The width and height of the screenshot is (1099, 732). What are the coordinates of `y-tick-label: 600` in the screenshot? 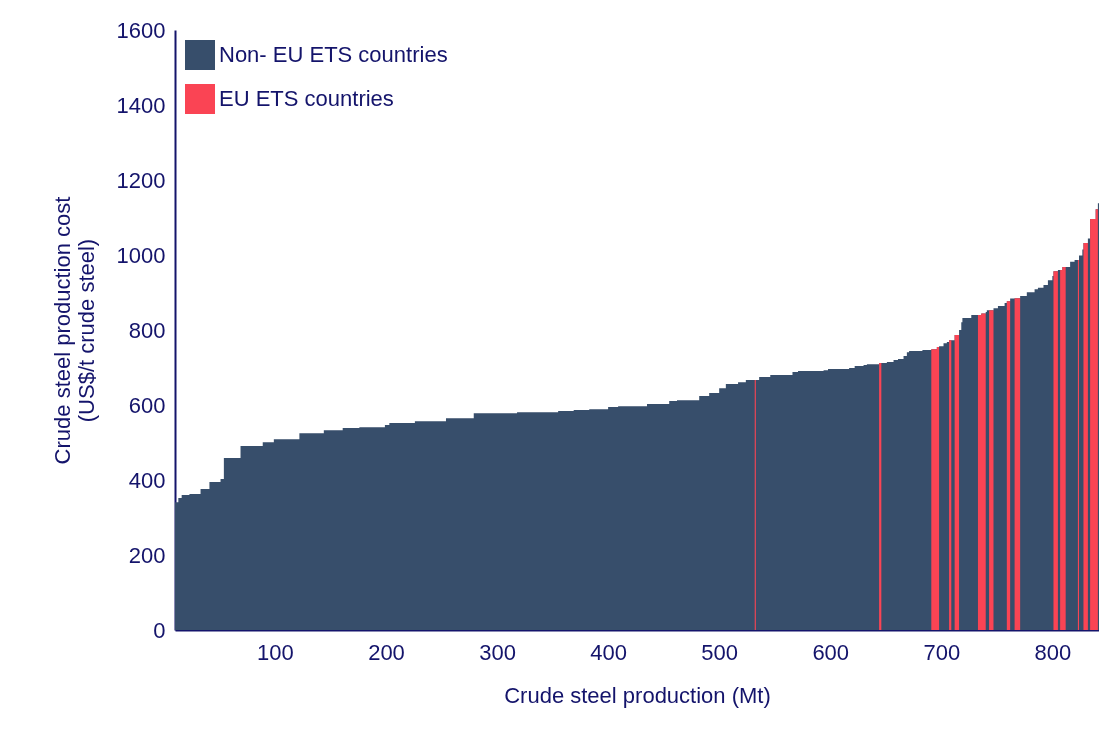 It's located at (147, 405).